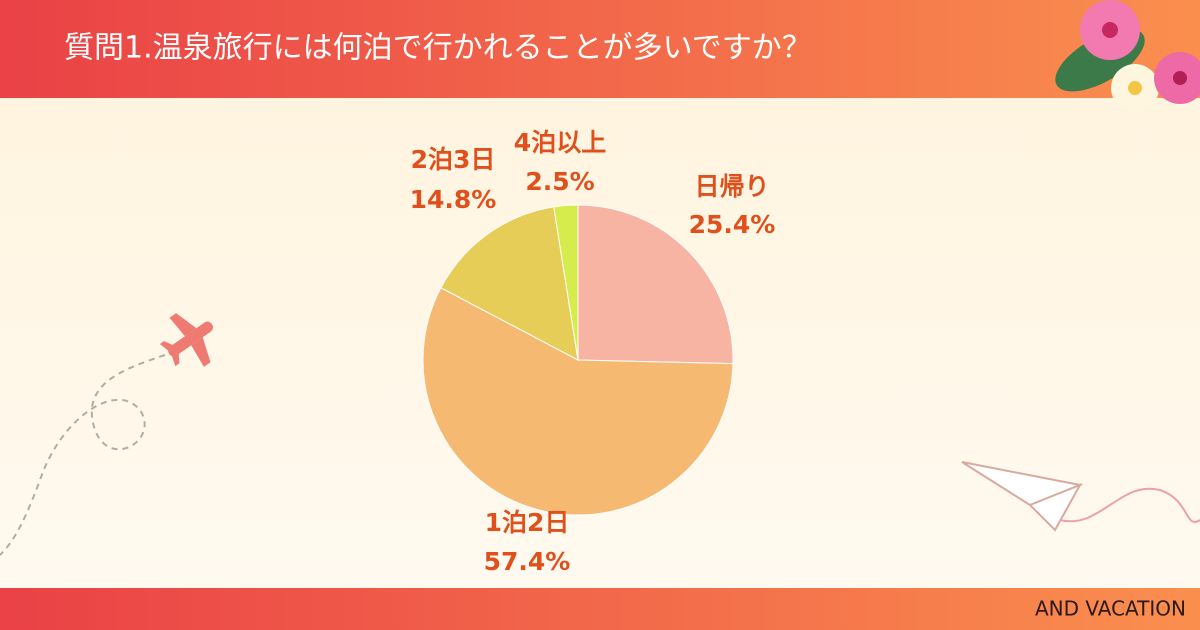 Image resolution: width=1200 pixels, height=630 pixels. I want to click on footer-band, so click(600, 609).